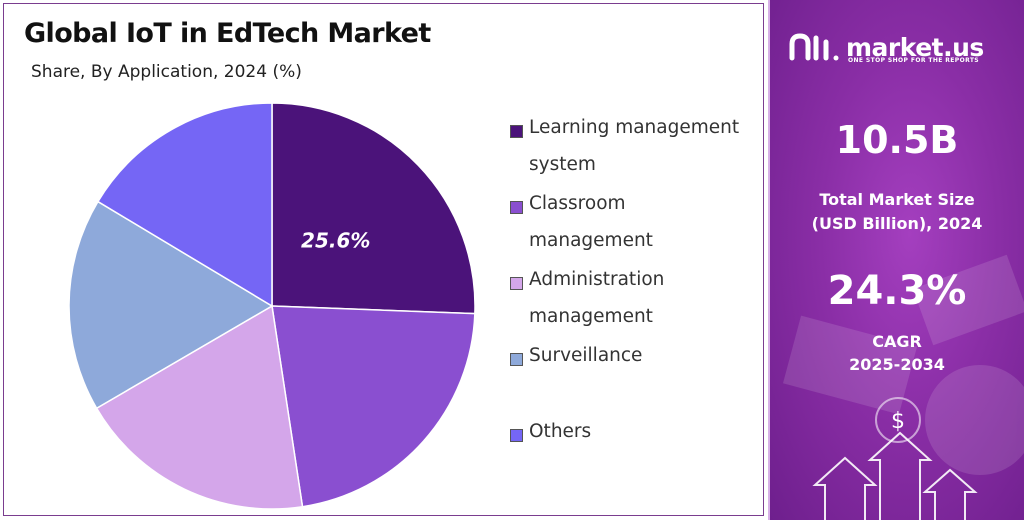 Image resolution: width=1024 pixels, height=520 pixels. I want to click on cagr-value: 24.3%, so click(897, 291).